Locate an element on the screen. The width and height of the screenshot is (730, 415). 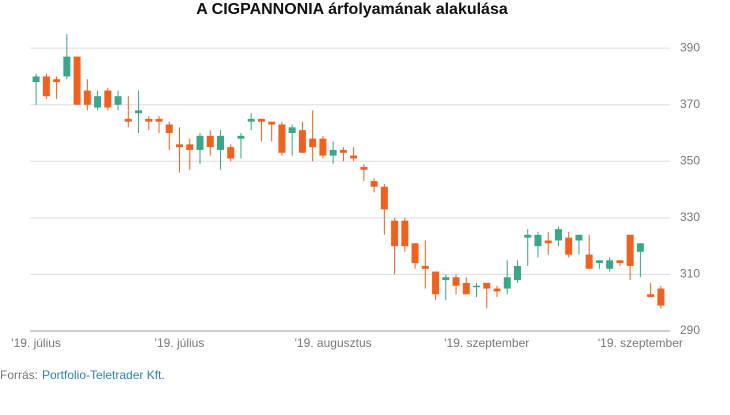
y-tick-label: 290 is located at coordinates (690, 330).